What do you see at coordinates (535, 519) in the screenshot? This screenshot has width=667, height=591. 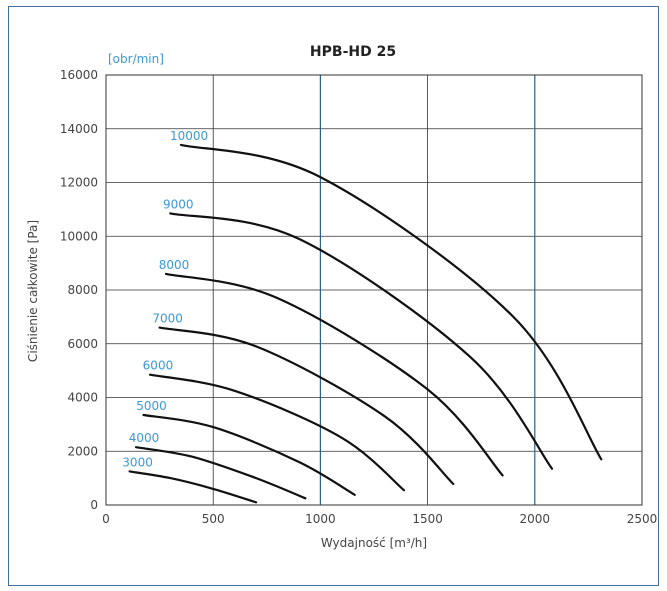 I see `x-tick-label: 2000` at bounding box center [535, 519].